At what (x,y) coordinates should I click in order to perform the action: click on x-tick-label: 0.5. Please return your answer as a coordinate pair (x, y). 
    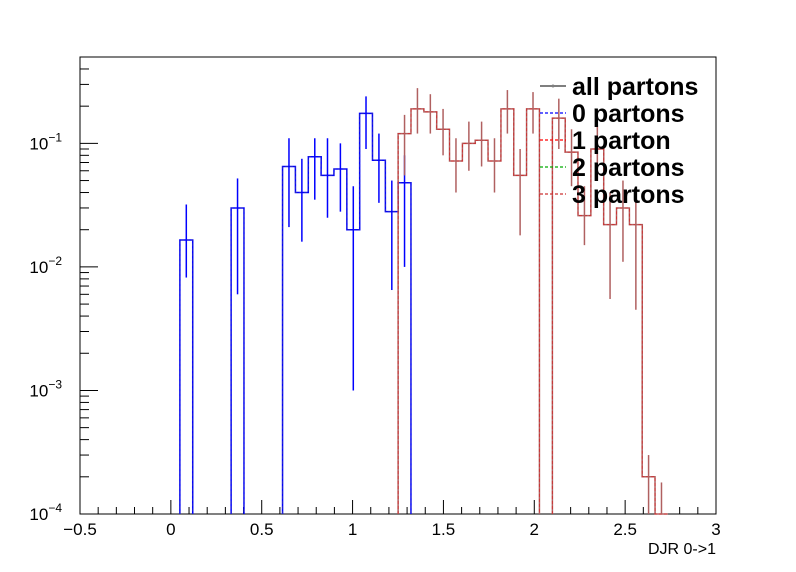
    Looking at the image, I should click on (262, 529).